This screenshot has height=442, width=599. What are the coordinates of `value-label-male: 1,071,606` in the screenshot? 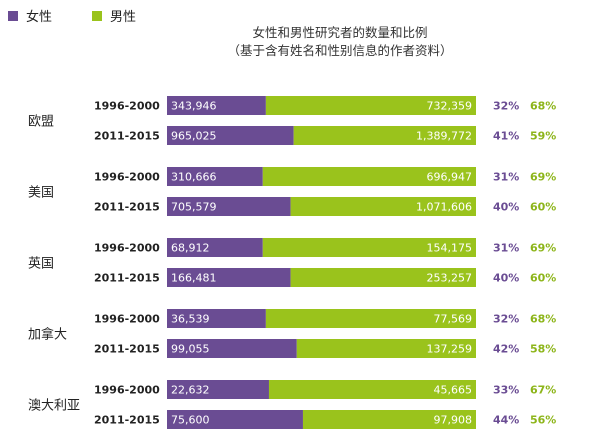 It's located at (444, 207).